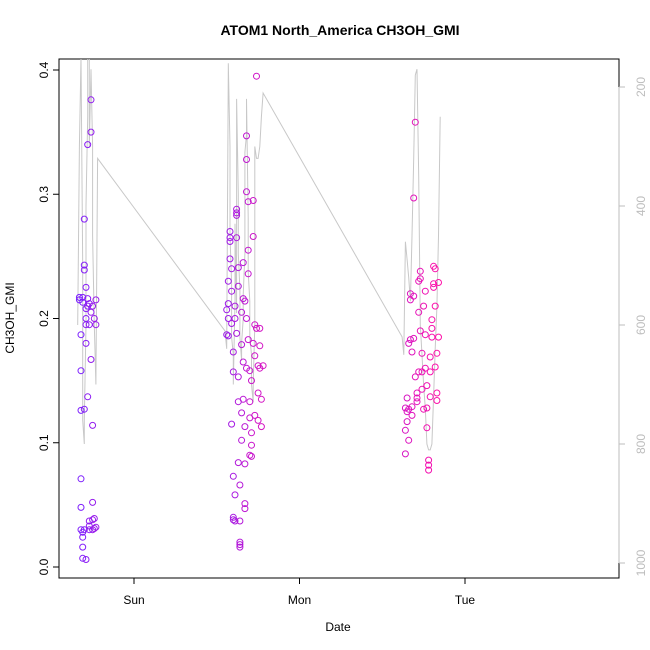  Describe the element at coordinates (10, 317) in the screenshot. I see `y-axis-label: CH3OH_GMI` at that location.